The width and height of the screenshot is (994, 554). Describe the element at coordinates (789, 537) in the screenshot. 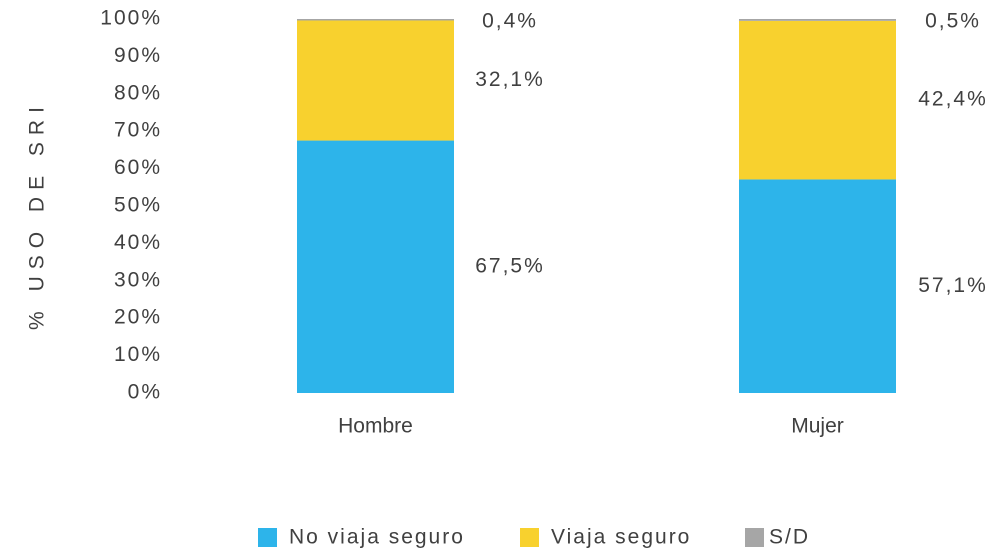

I see `legend-label: S/D` at that location.